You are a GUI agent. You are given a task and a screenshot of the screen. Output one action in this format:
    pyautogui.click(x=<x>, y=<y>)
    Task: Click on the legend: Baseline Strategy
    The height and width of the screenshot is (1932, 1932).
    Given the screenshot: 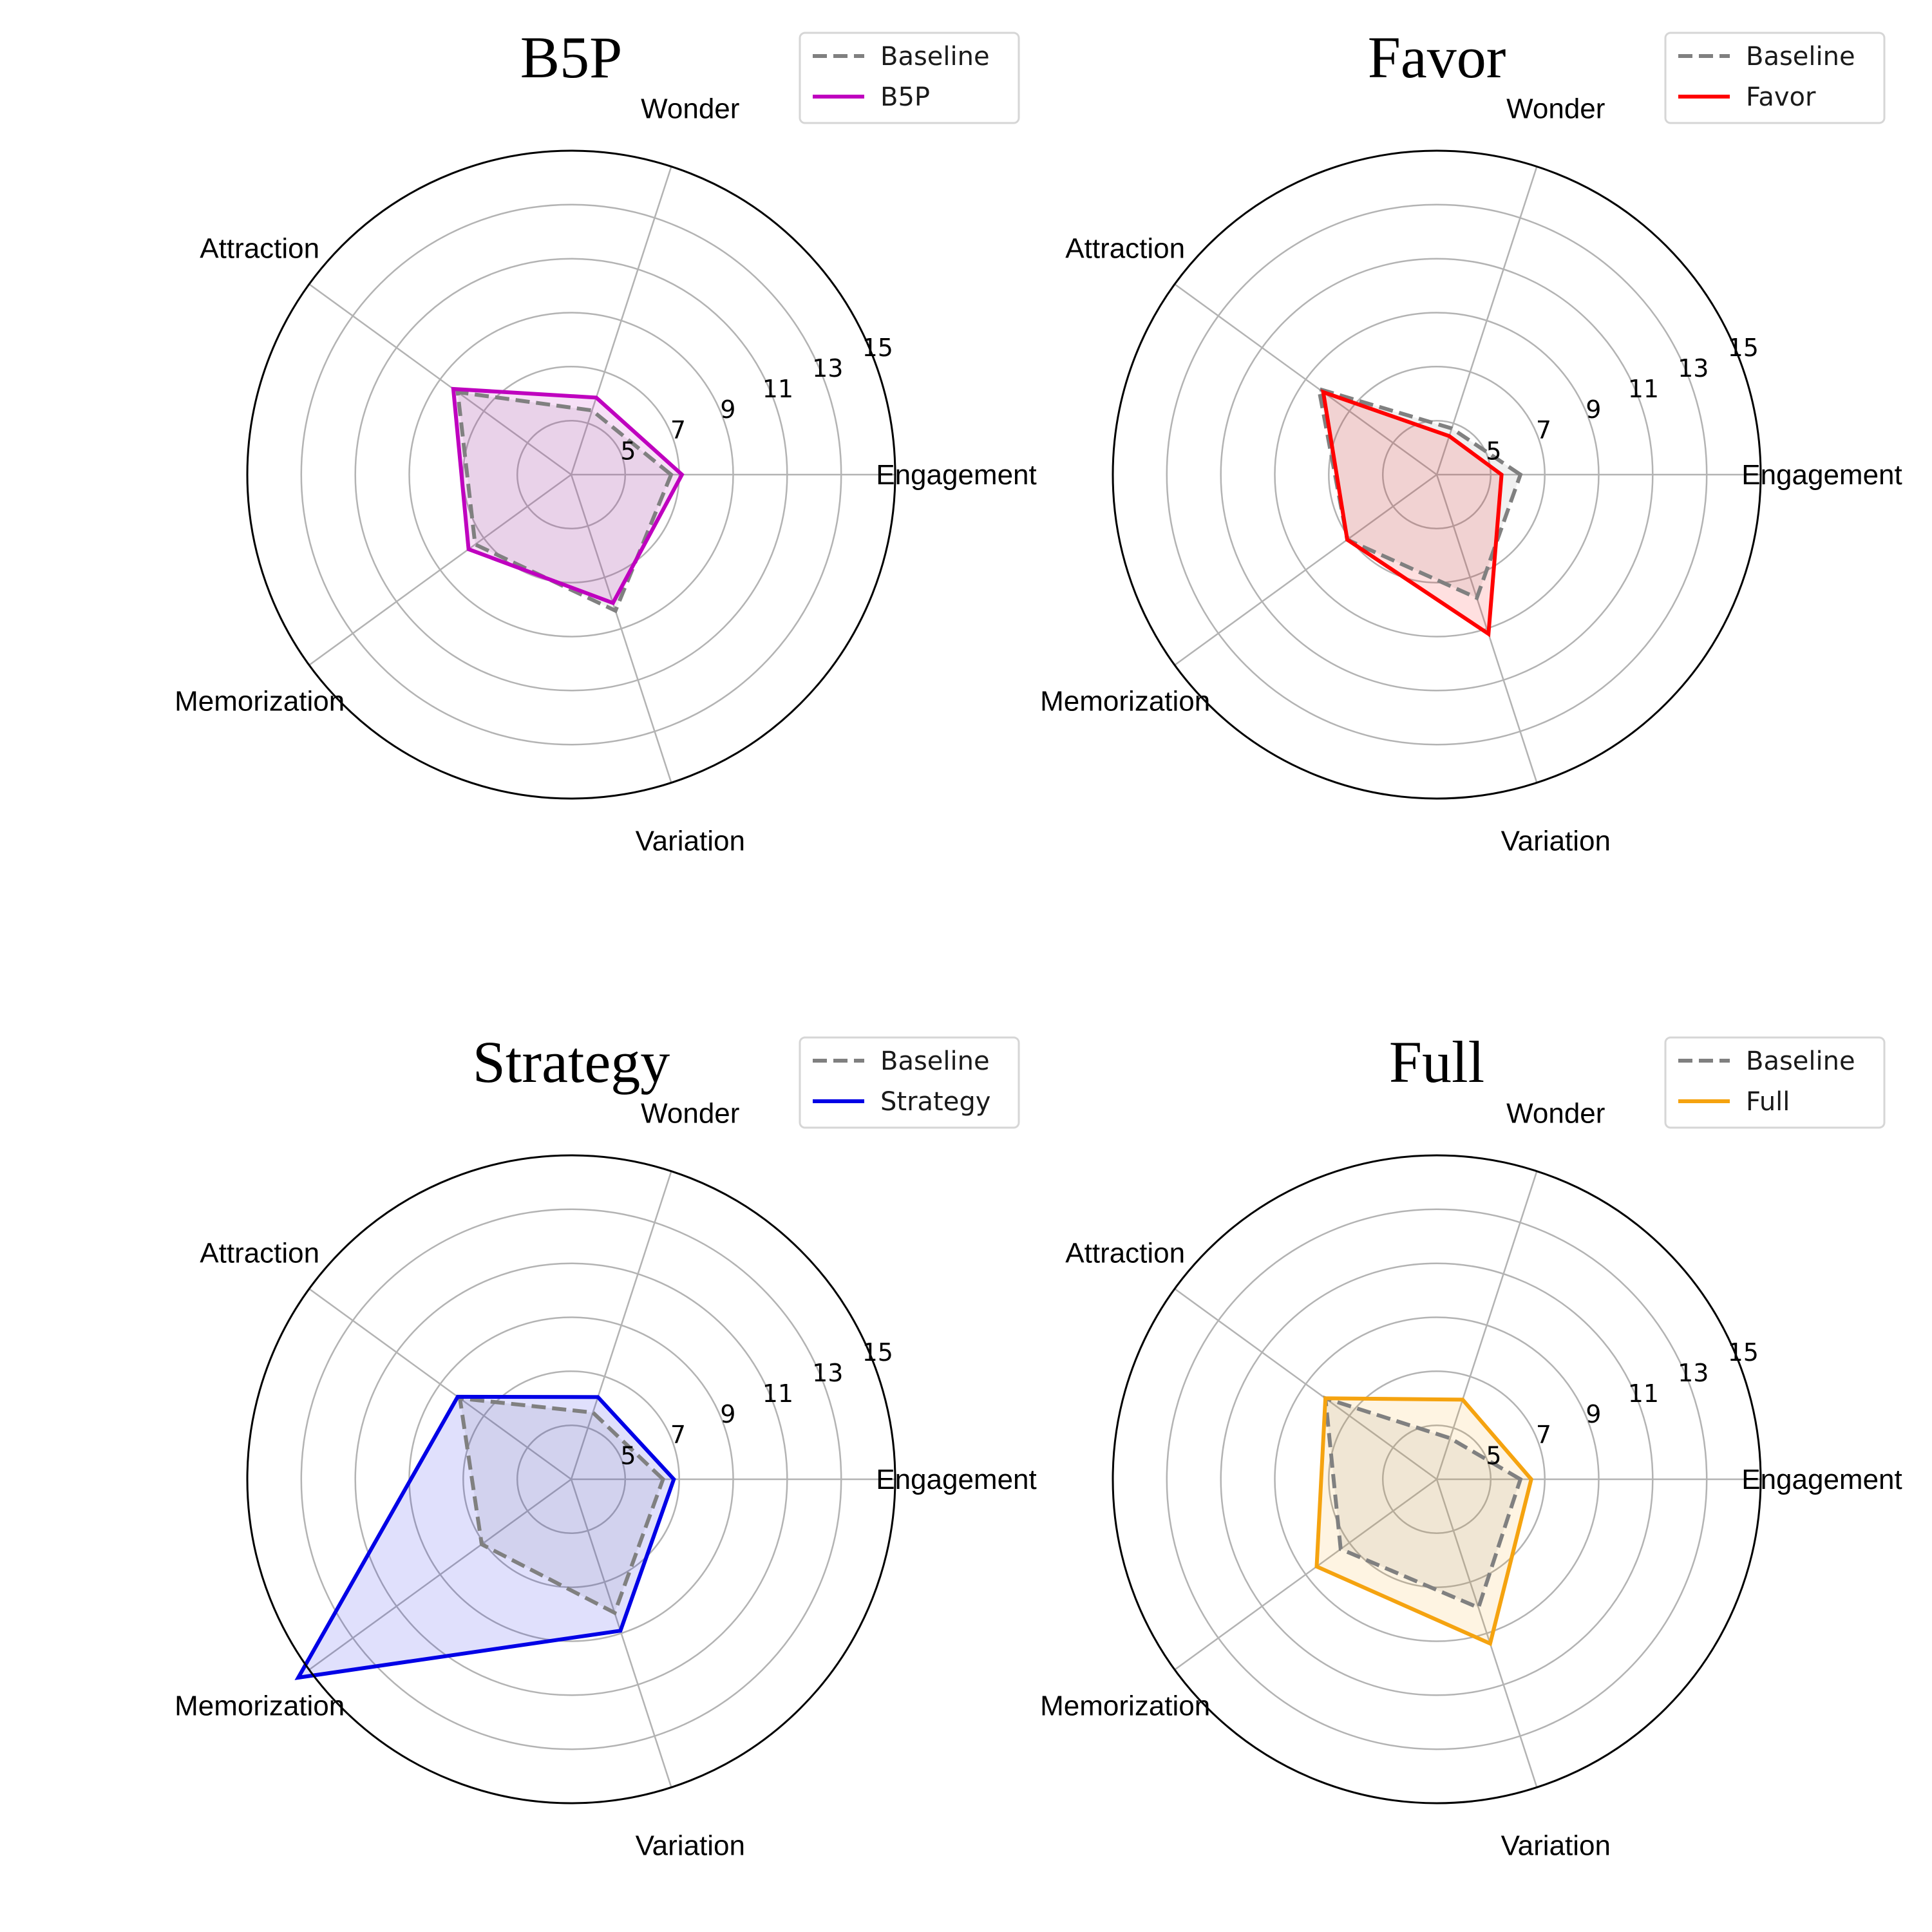 What is the action you would take?
    pyautogui.click(x=910, y=1082)
    